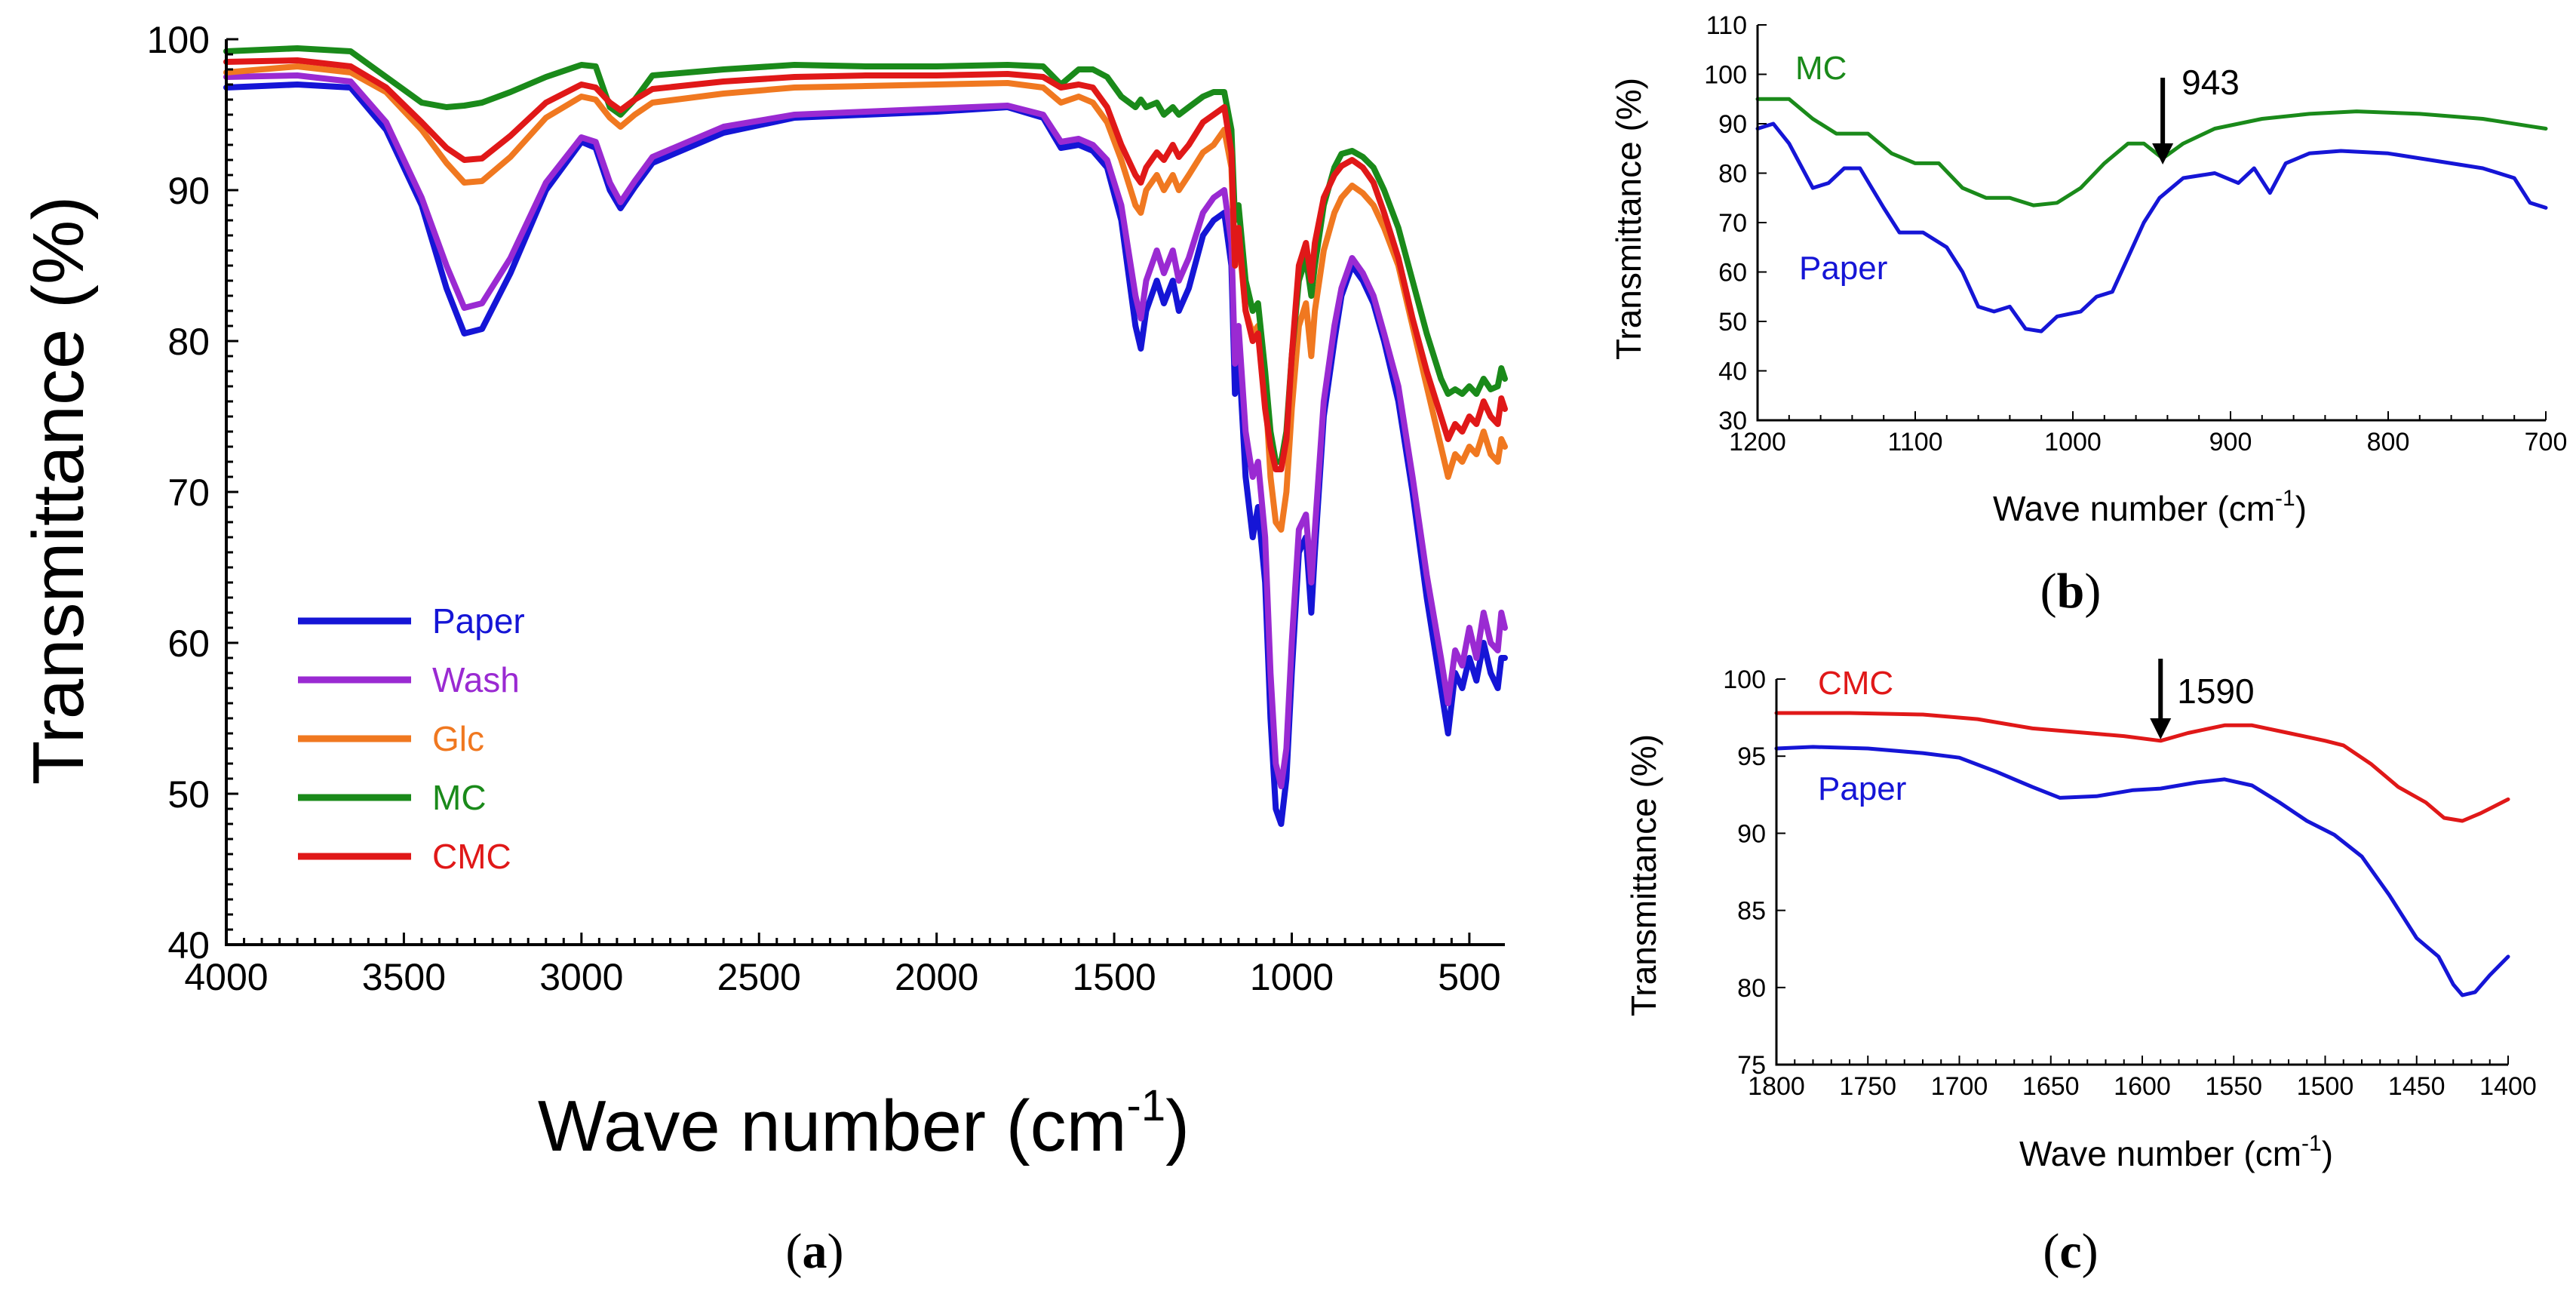 This screenshot has width=2576, height=1294. I want to click on x-tick-label: 2500, so click(759, 977).